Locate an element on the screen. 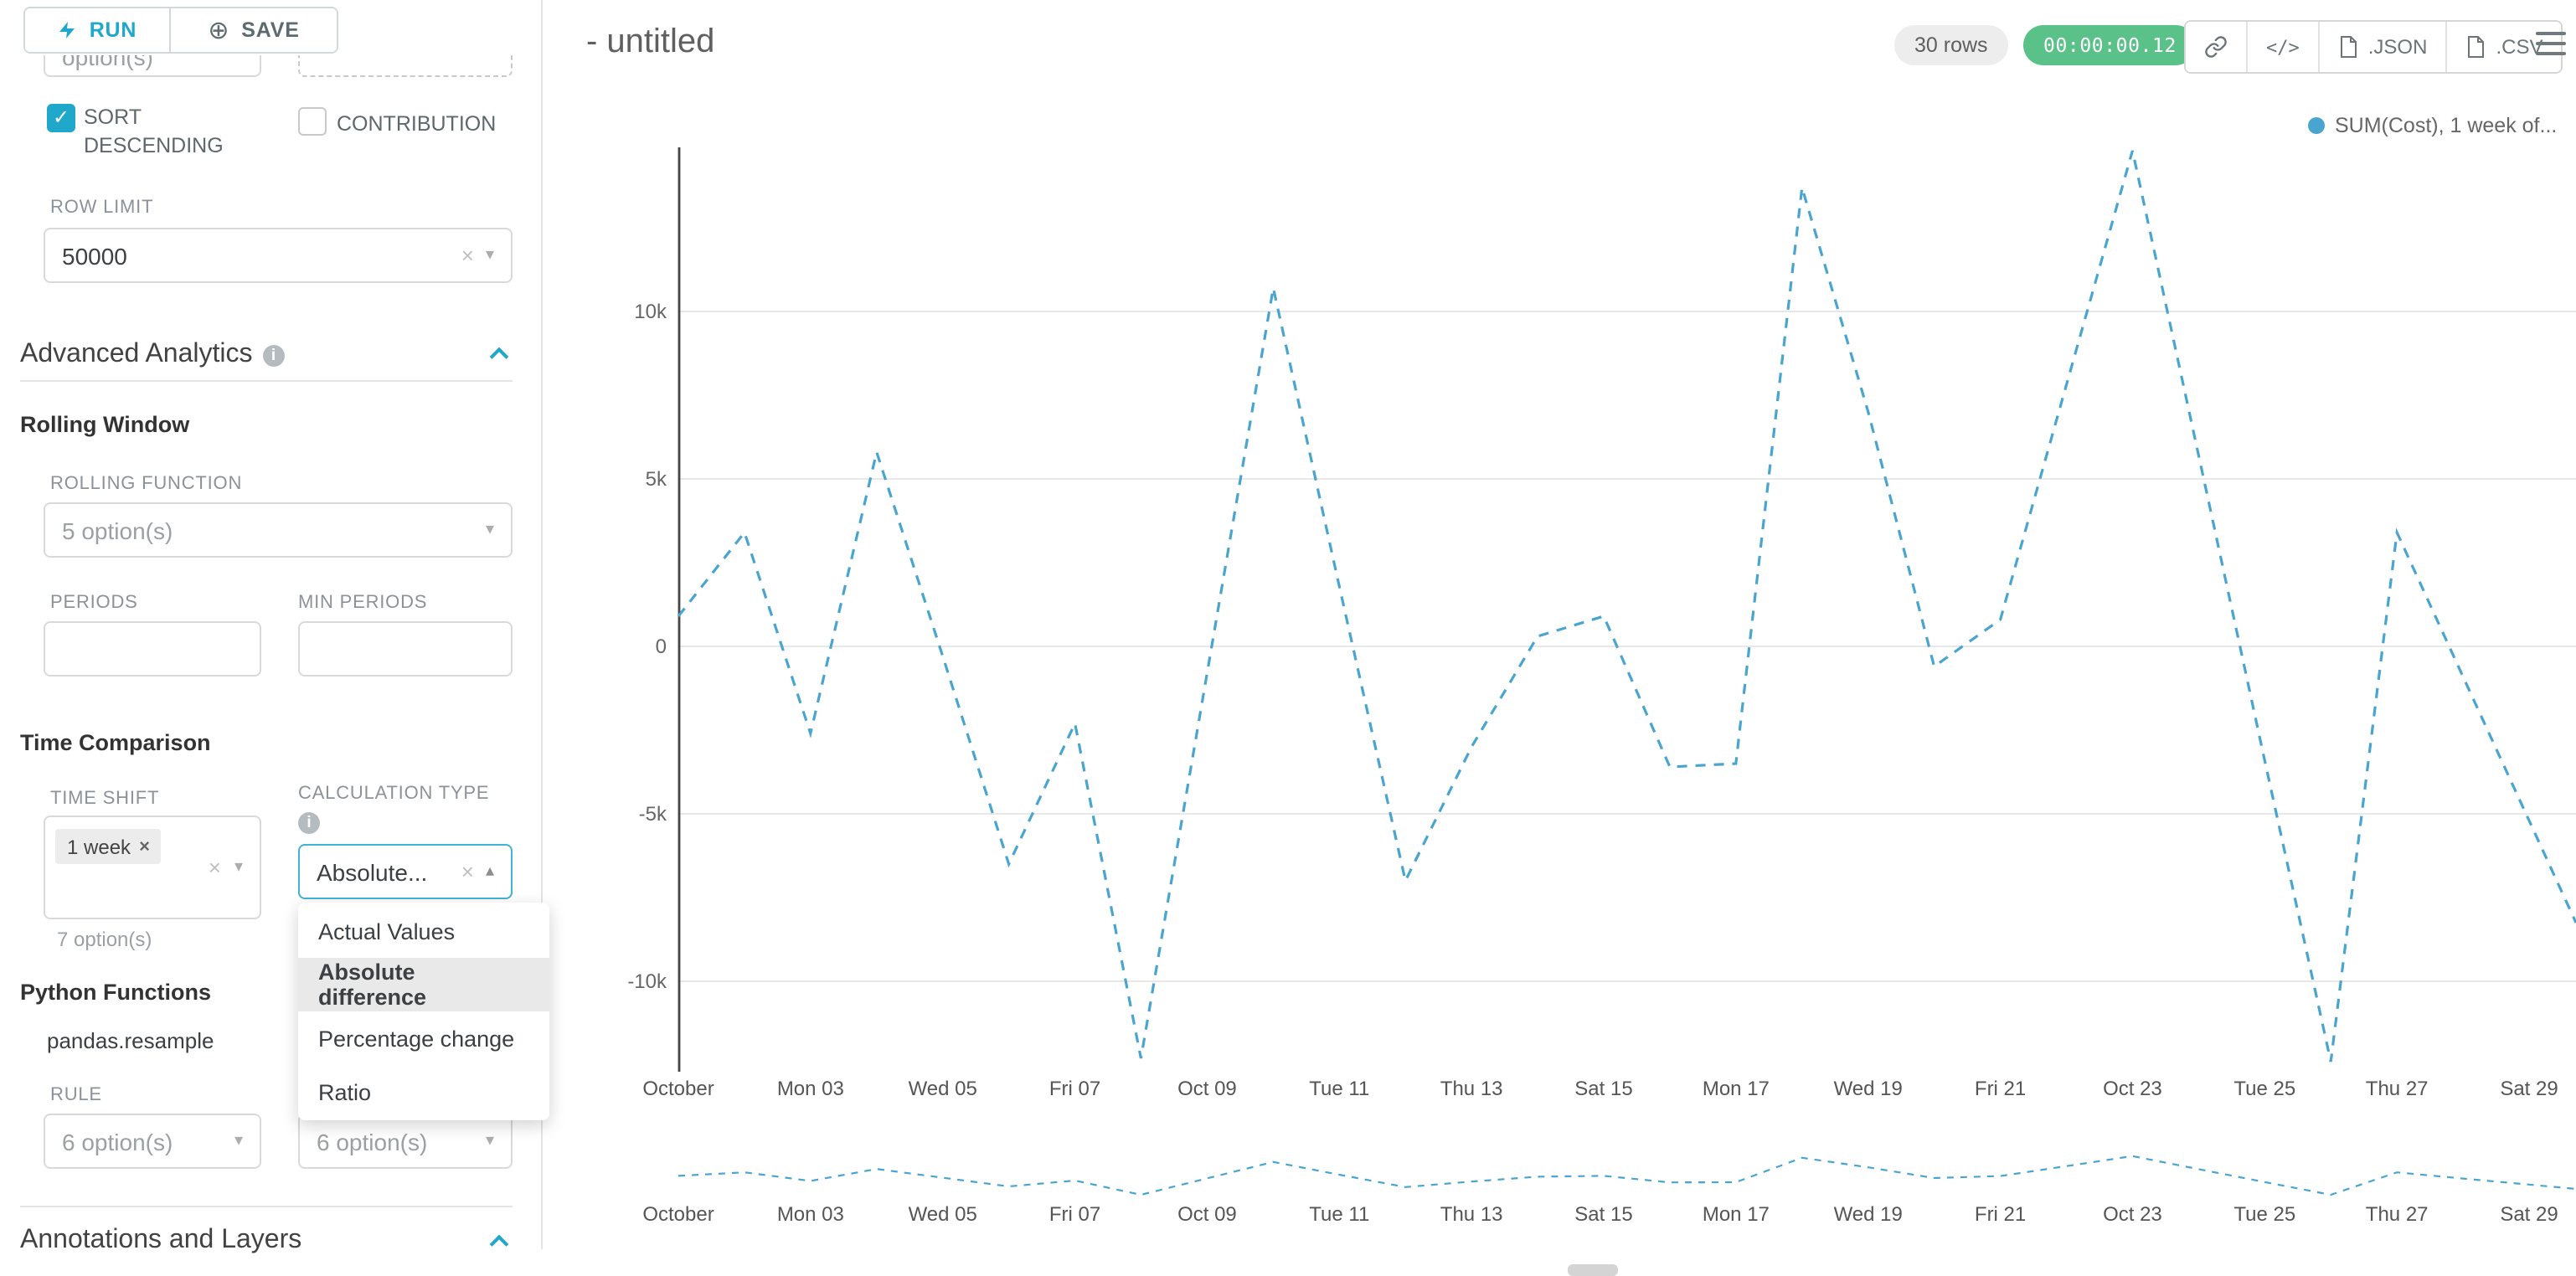  time-shift-label: TIME SHIFT is located at coordinates (105, 799).